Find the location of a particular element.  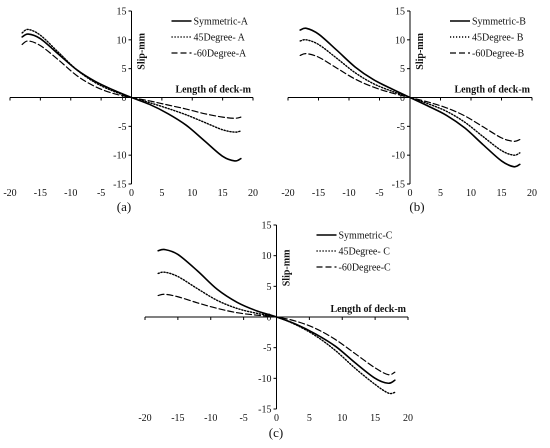

legend-label: -60Degree-A is located at coordinates (221, 54).